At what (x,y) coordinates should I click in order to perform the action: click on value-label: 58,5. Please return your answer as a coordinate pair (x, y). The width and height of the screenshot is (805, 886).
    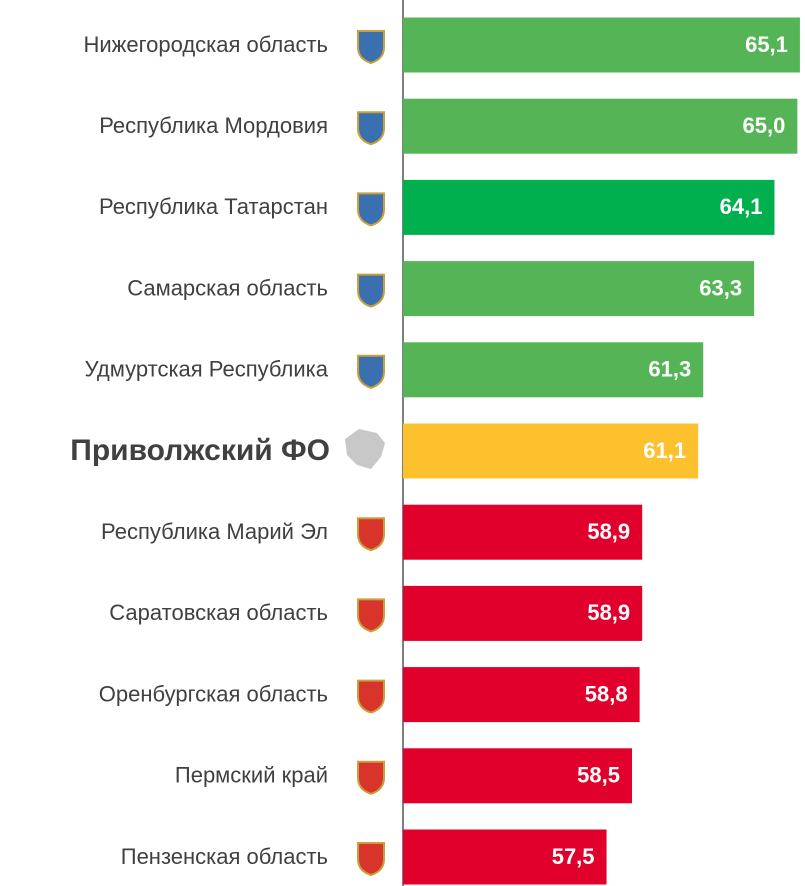
    Looking at the image, I should click on (598, 775).